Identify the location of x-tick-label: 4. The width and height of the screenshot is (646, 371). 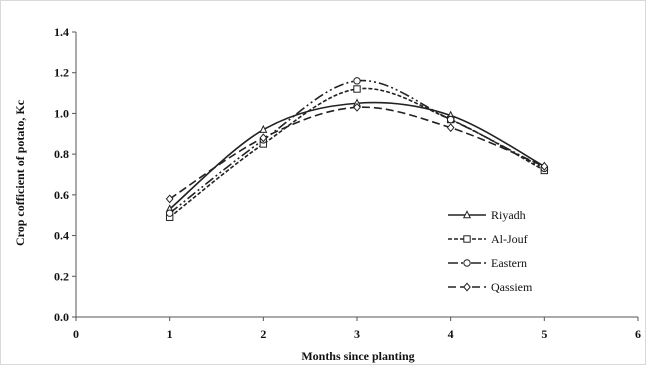
(451, 334).